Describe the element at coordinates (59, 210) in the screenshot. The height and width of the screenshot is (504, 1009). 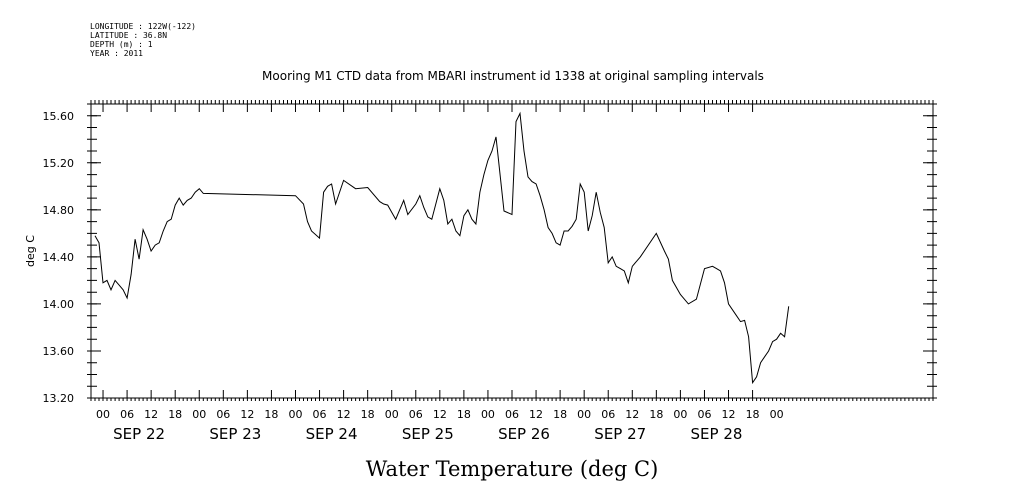
I see `y-tick-label: 14.80` at that location.